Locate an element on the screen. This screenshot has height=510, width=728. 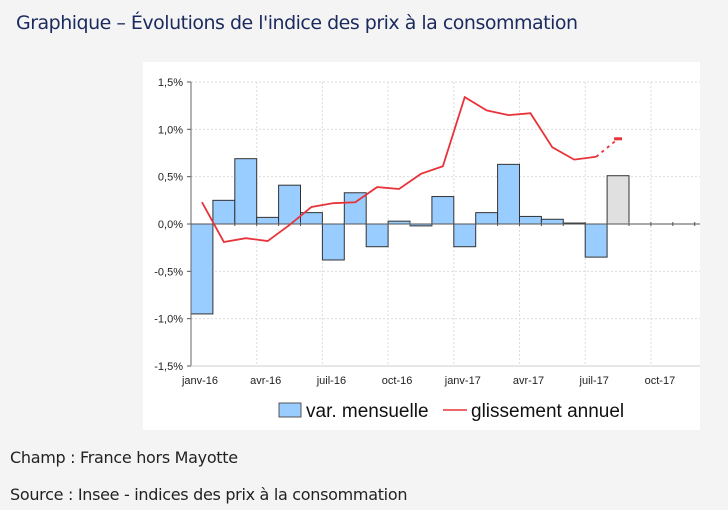
x-tick-label: janv-16 is located at coordinates (199, 381).